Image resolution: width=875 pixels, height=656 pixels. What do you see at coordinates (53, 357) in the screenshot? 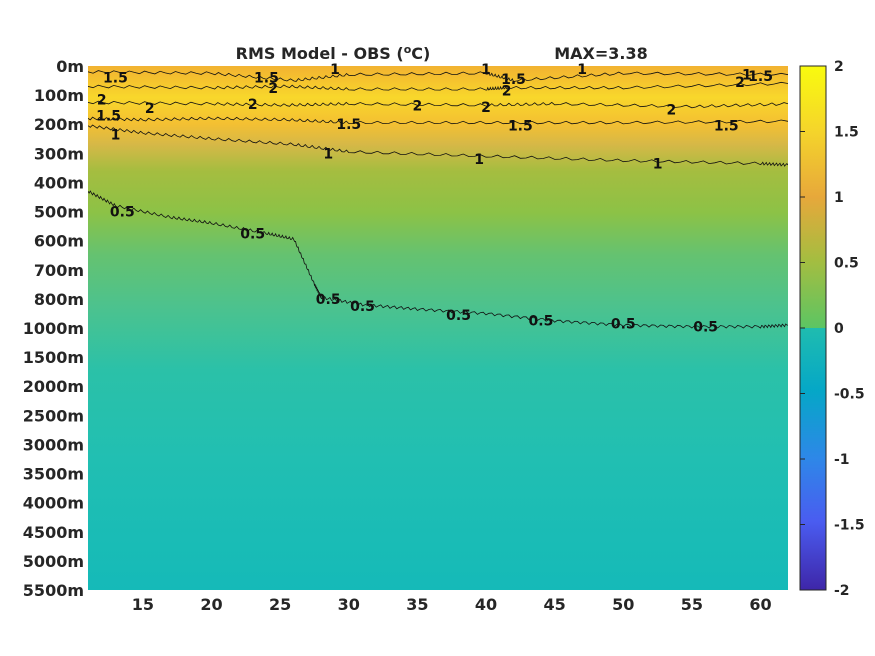
I see `y-tick-label: 1500m` at bounding box center [53, 357].